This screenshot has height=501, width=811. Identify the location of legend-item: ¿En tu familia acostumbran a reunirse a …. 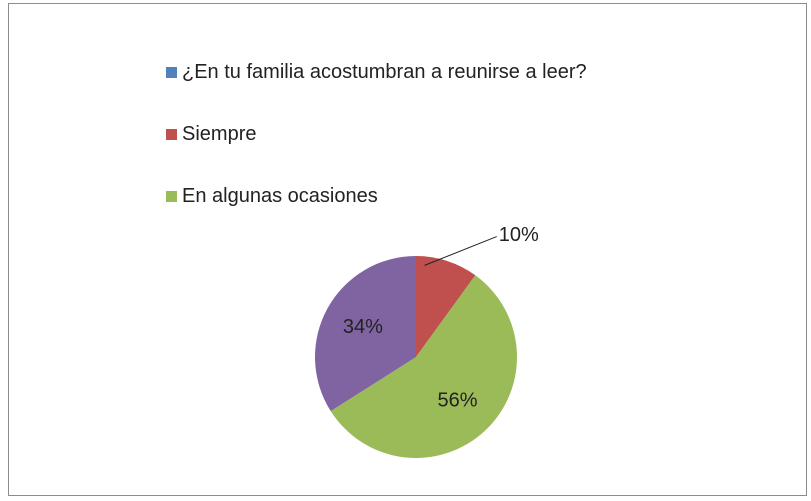
(411, 72).